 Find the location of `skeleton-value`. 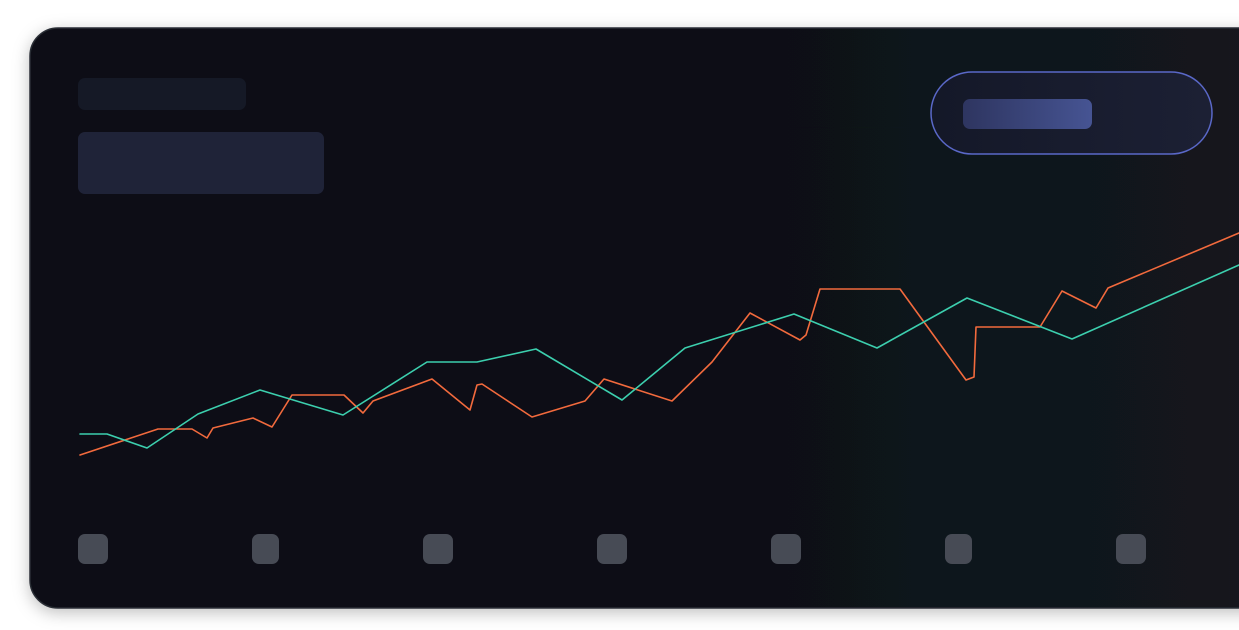

skeleton-value is located at coordinates (201, 163).